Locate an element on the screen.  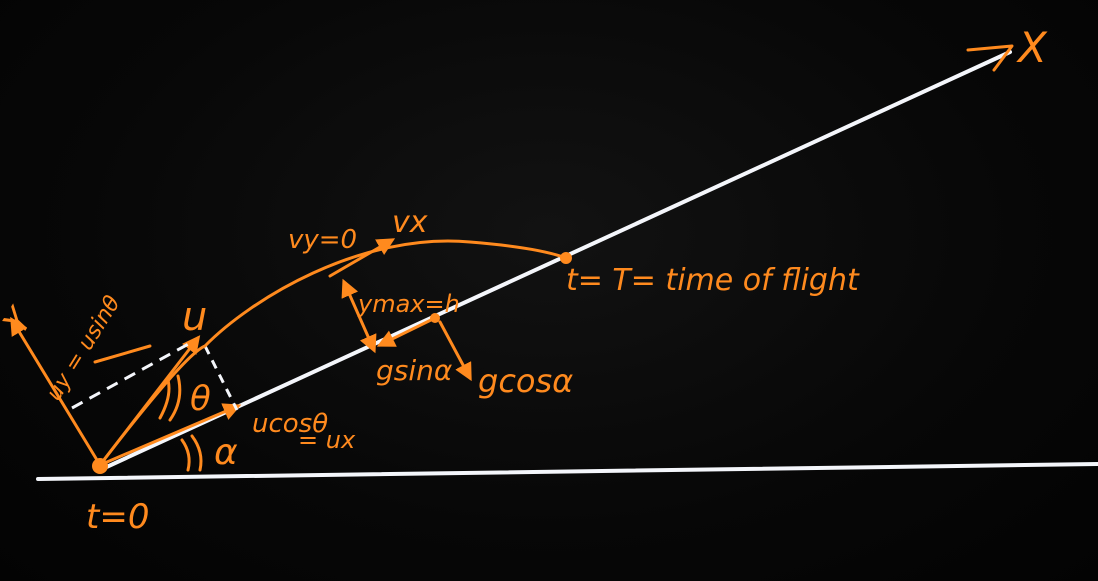
alpha-arc is located at coordinates (185, 455).